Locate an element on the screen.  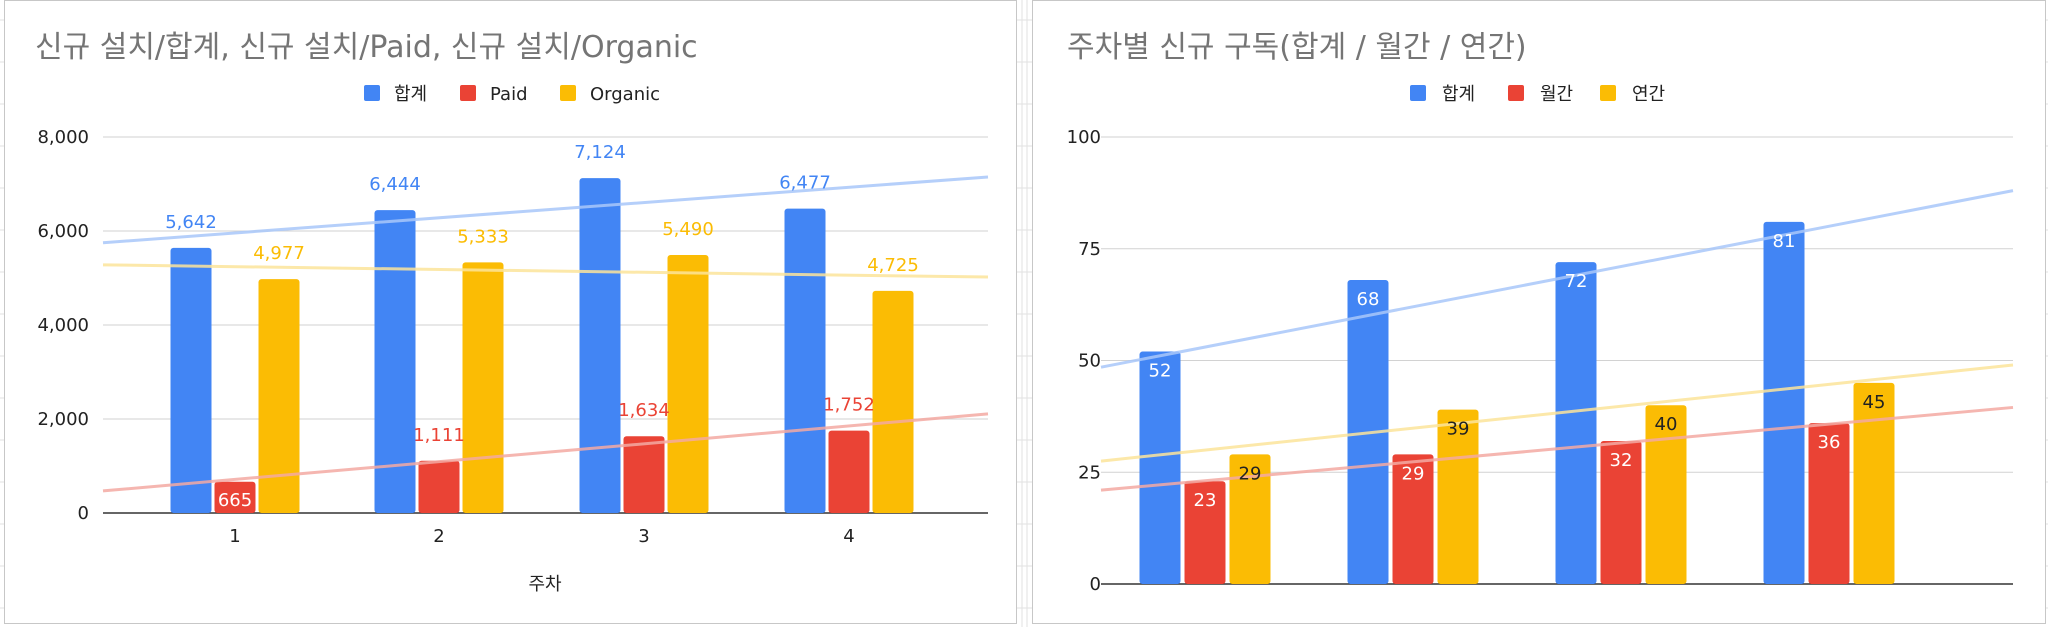
y-tick-label: 25 is located at coordinates (1089, 472).